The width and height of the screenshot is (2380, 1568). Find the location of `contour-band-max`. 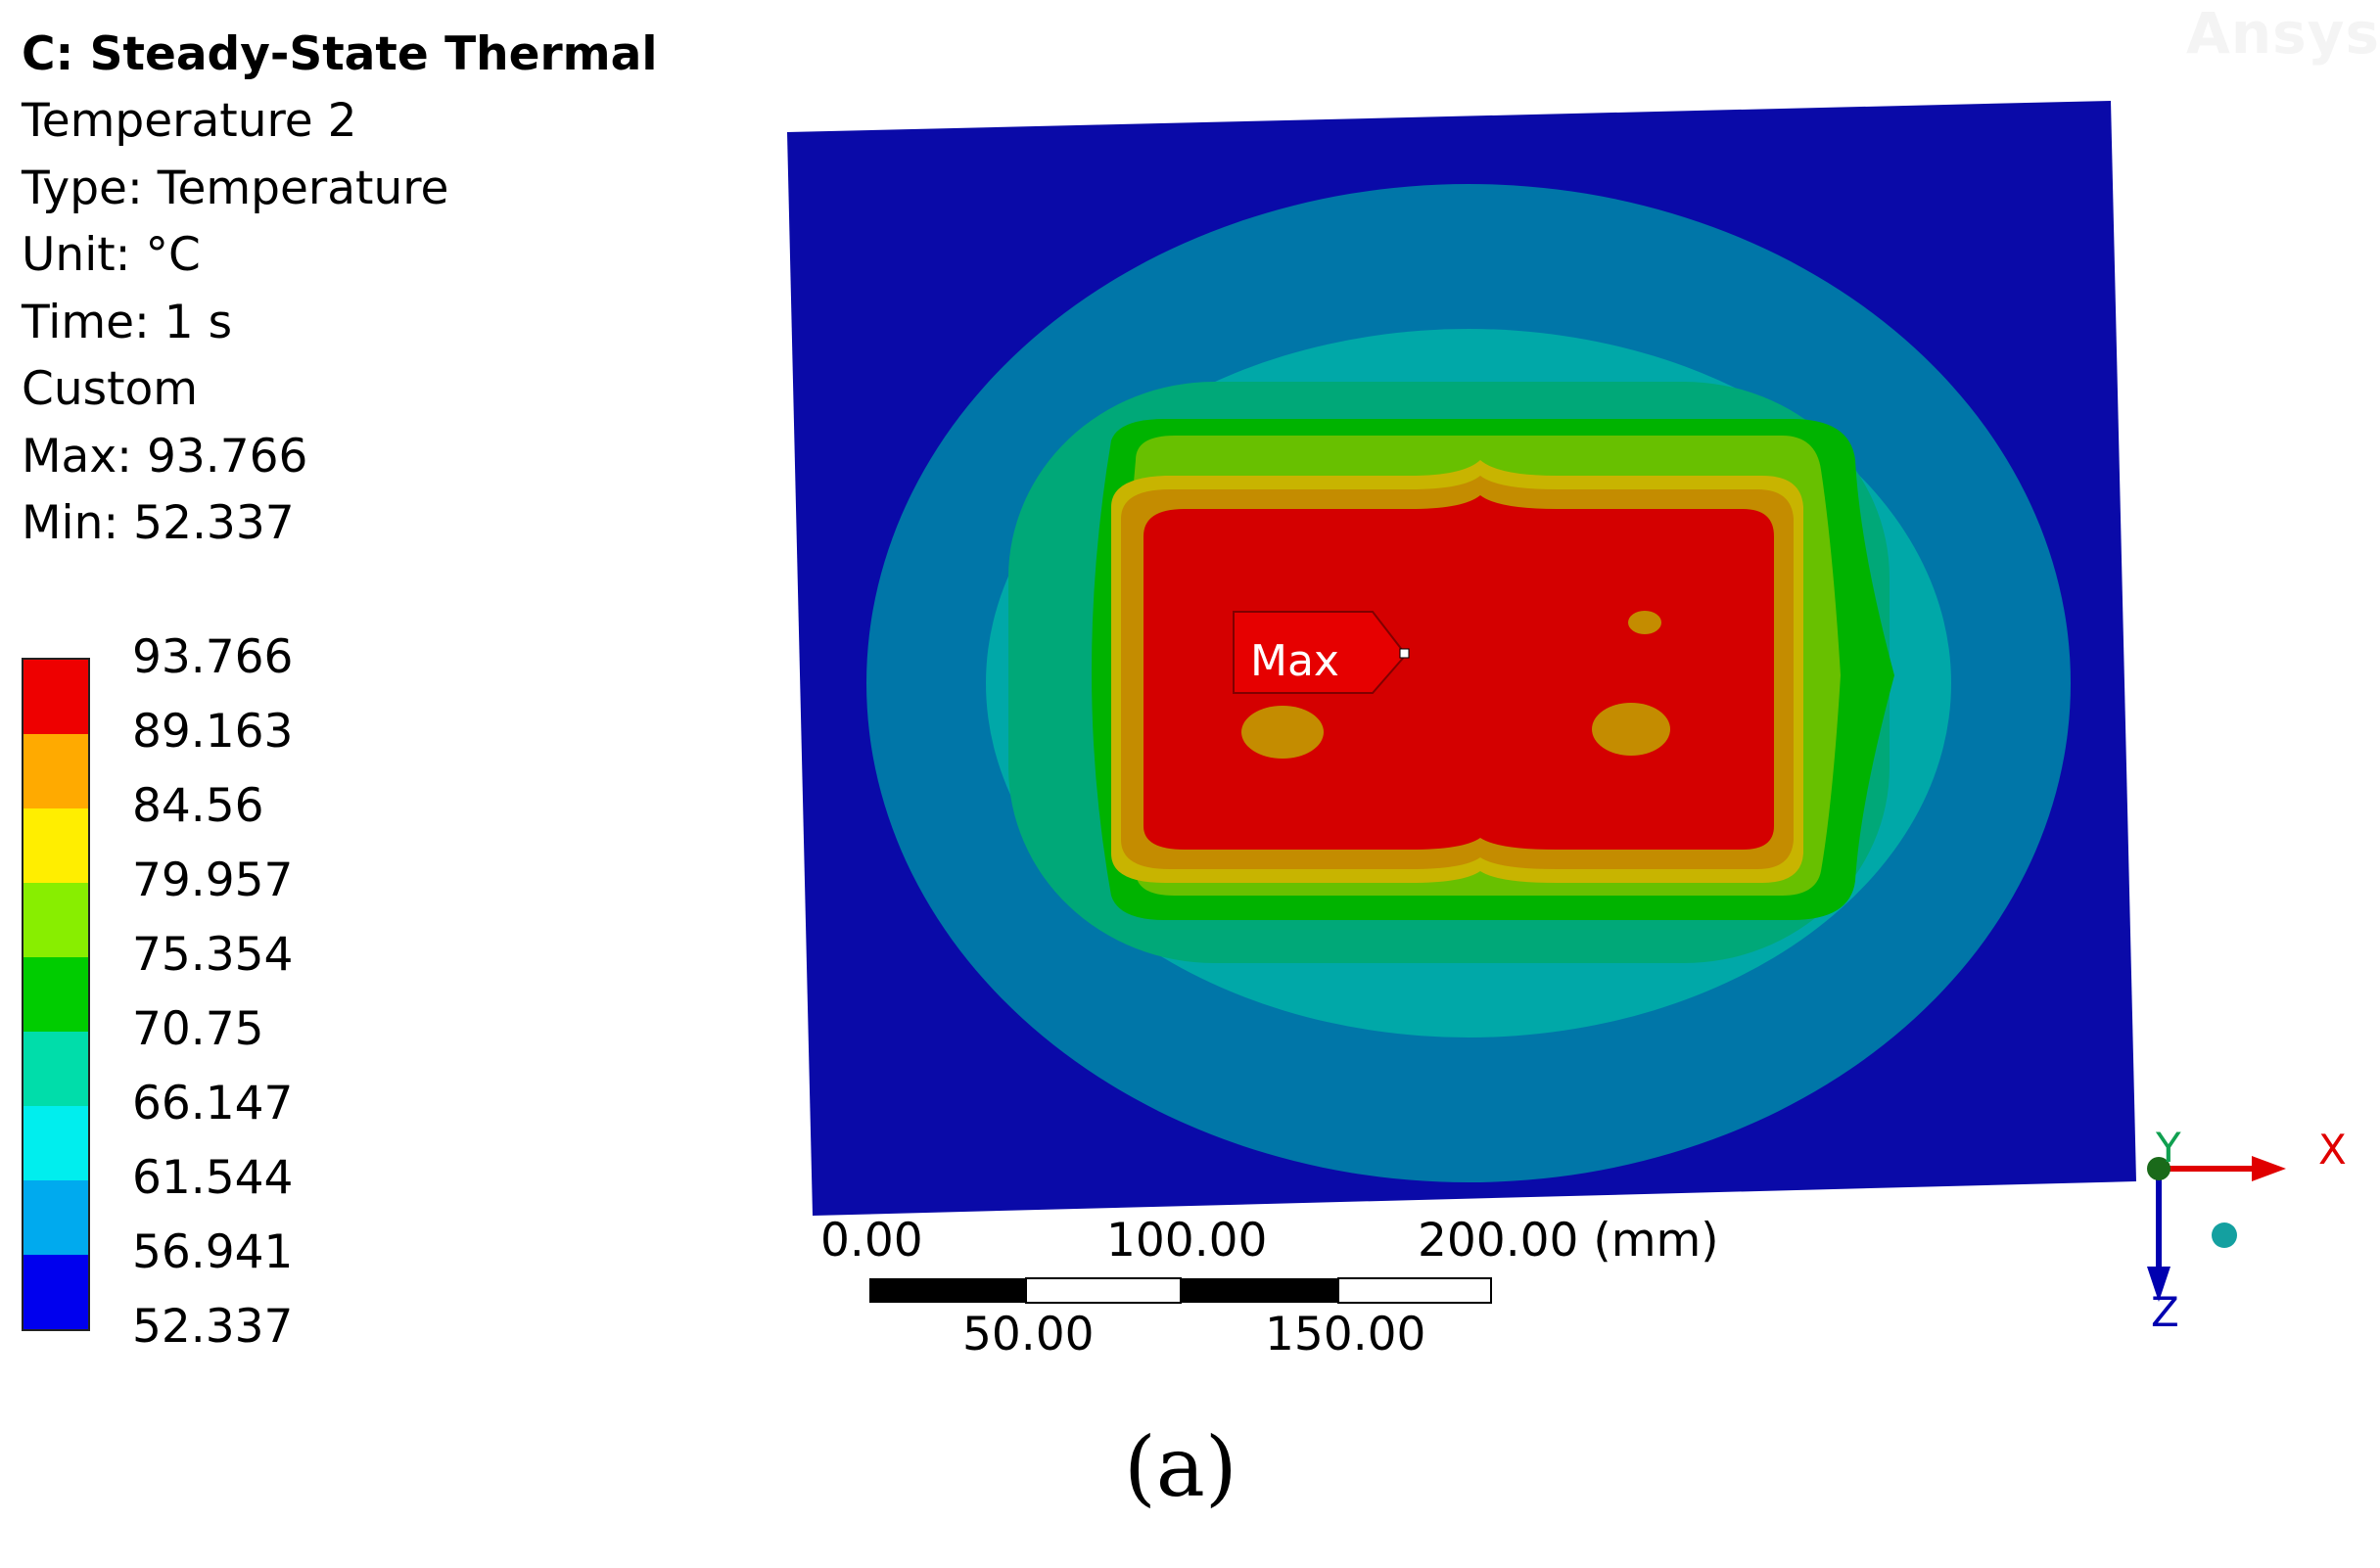

contour-band-max is located at coordinates (1458, 672).